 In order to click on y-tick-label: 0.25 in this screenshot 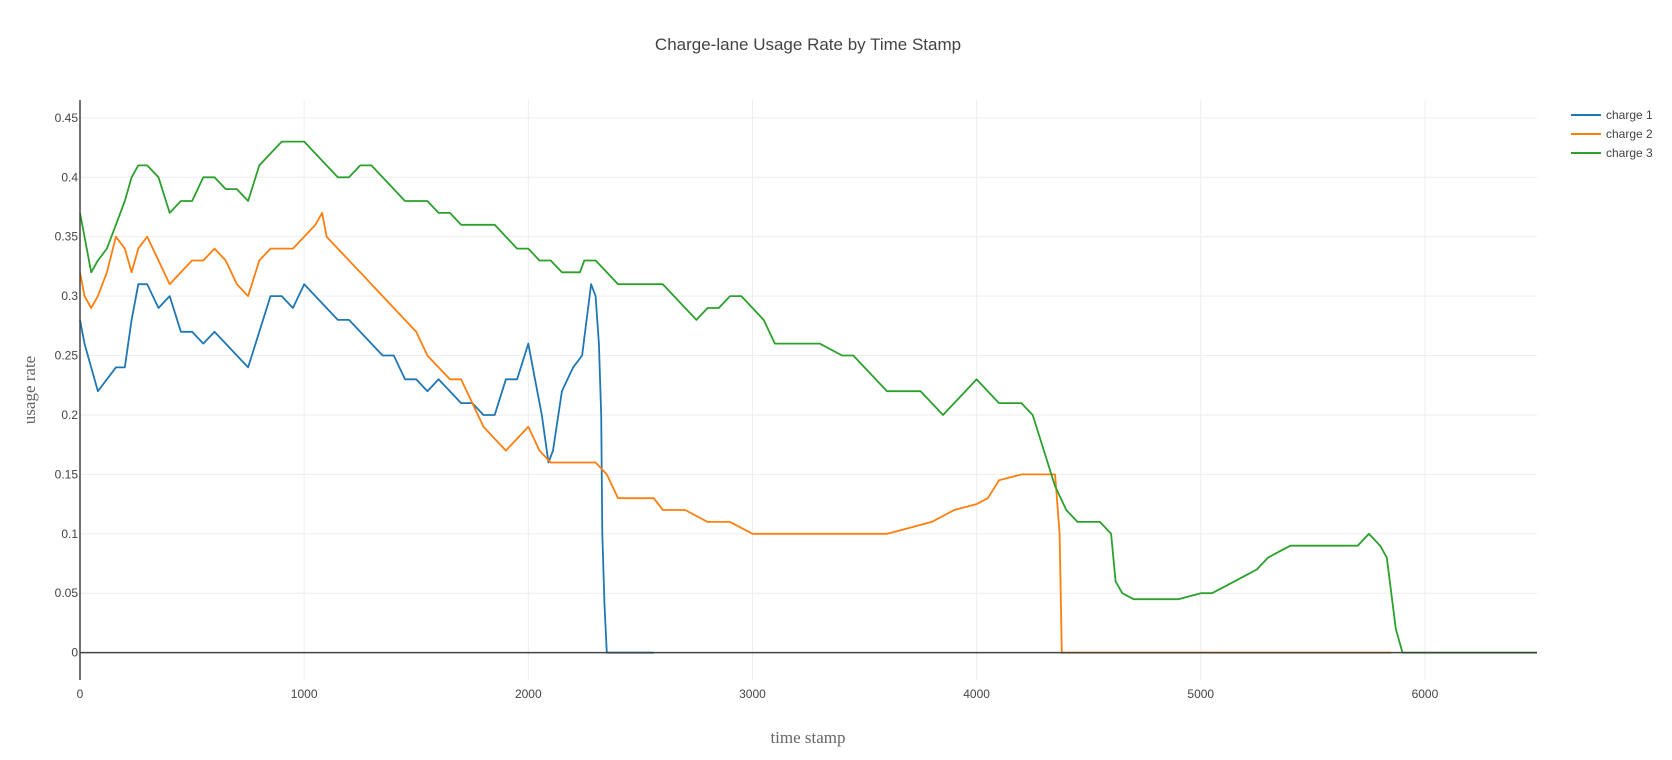, I will do `click(67, 356)`.